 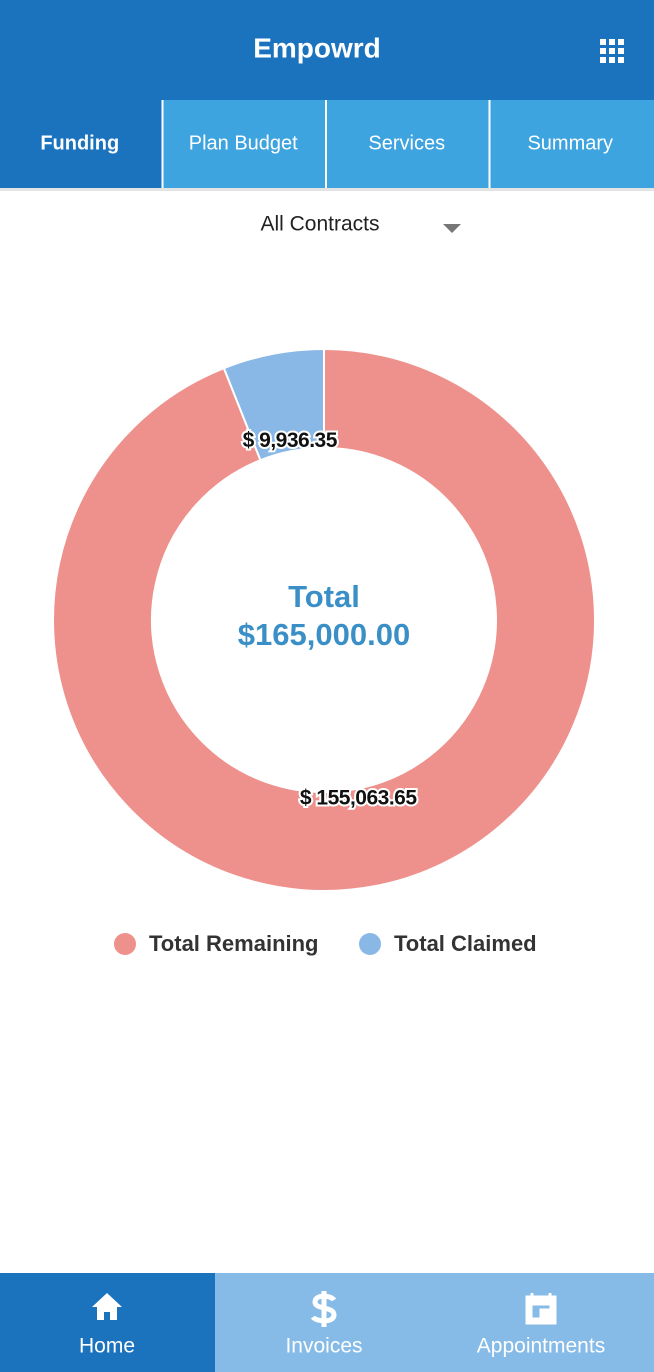 I want to click on tab: Services, so click(x=408, y=144).